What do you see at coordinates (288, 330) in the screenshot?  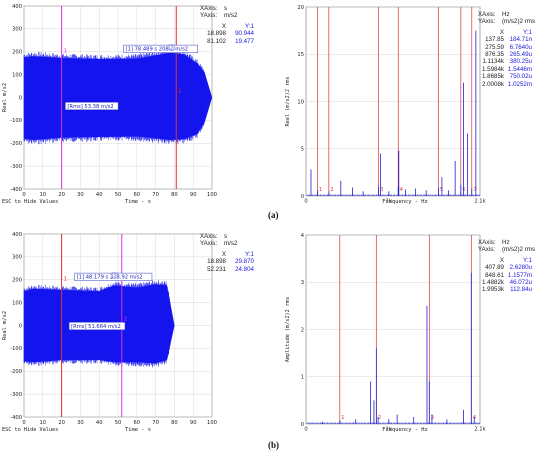 I see `y-axis-label: Amplitude (m/s2)2 rms` at bounding box center [288, 330].